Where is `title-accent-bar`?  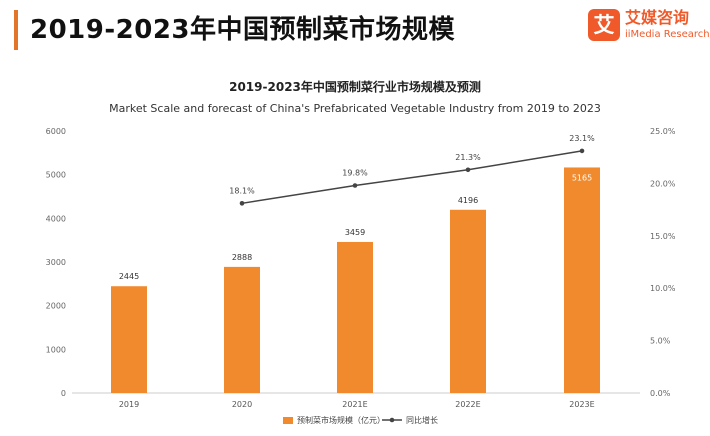 title-accent-bar is located at coordinates (16, 30).